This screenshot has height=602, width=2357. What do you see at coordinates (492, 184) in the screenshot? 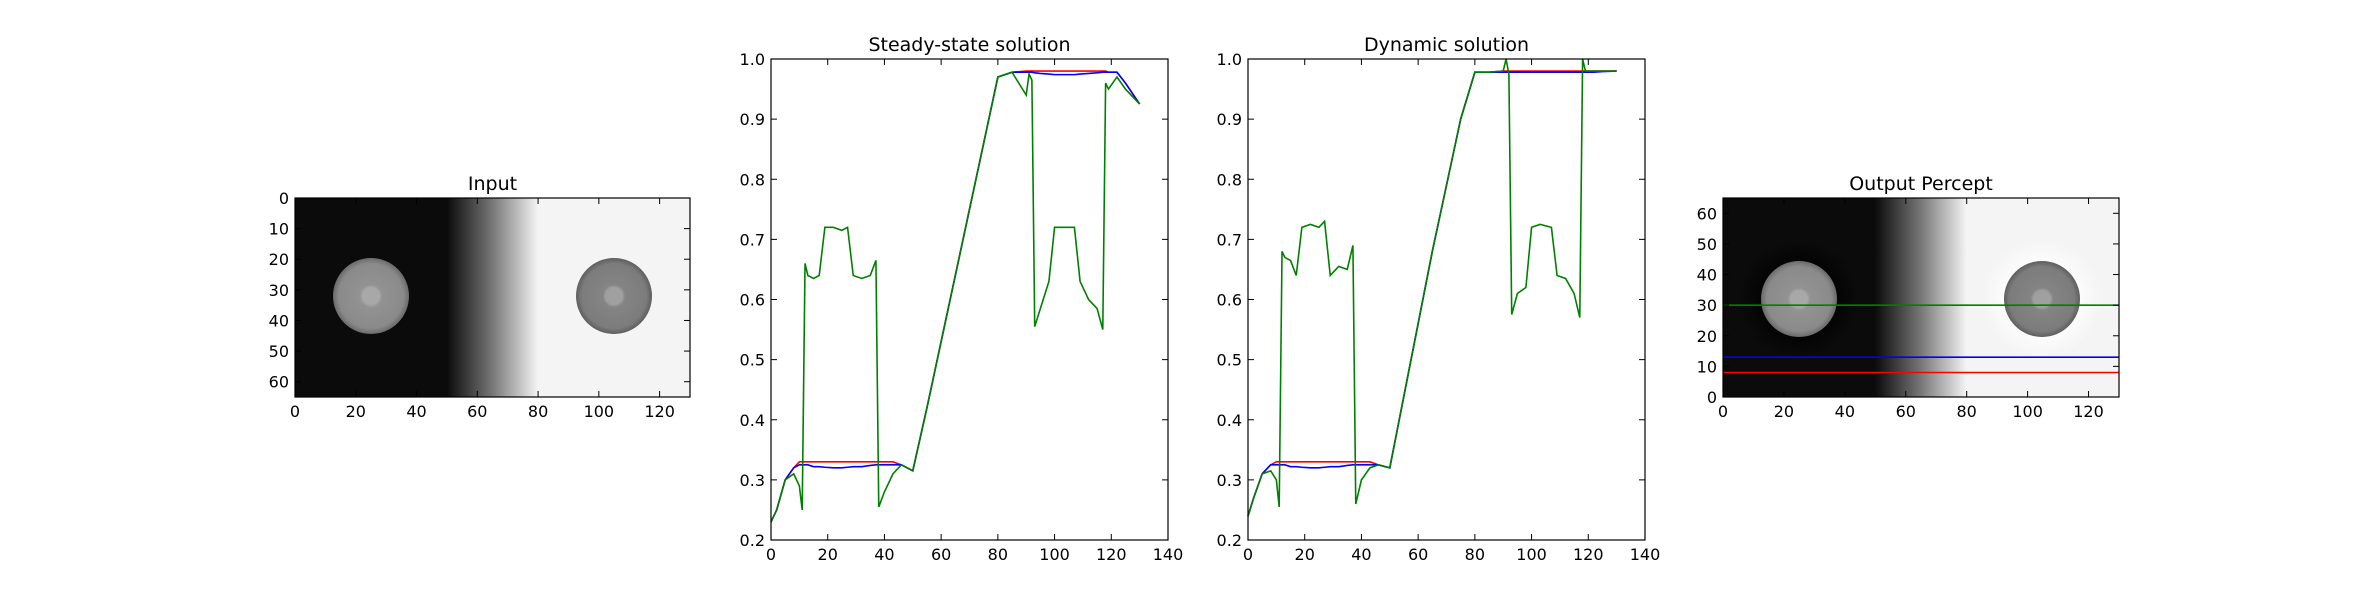
I see `chart-title: Input` at bounding box center [492, 184].